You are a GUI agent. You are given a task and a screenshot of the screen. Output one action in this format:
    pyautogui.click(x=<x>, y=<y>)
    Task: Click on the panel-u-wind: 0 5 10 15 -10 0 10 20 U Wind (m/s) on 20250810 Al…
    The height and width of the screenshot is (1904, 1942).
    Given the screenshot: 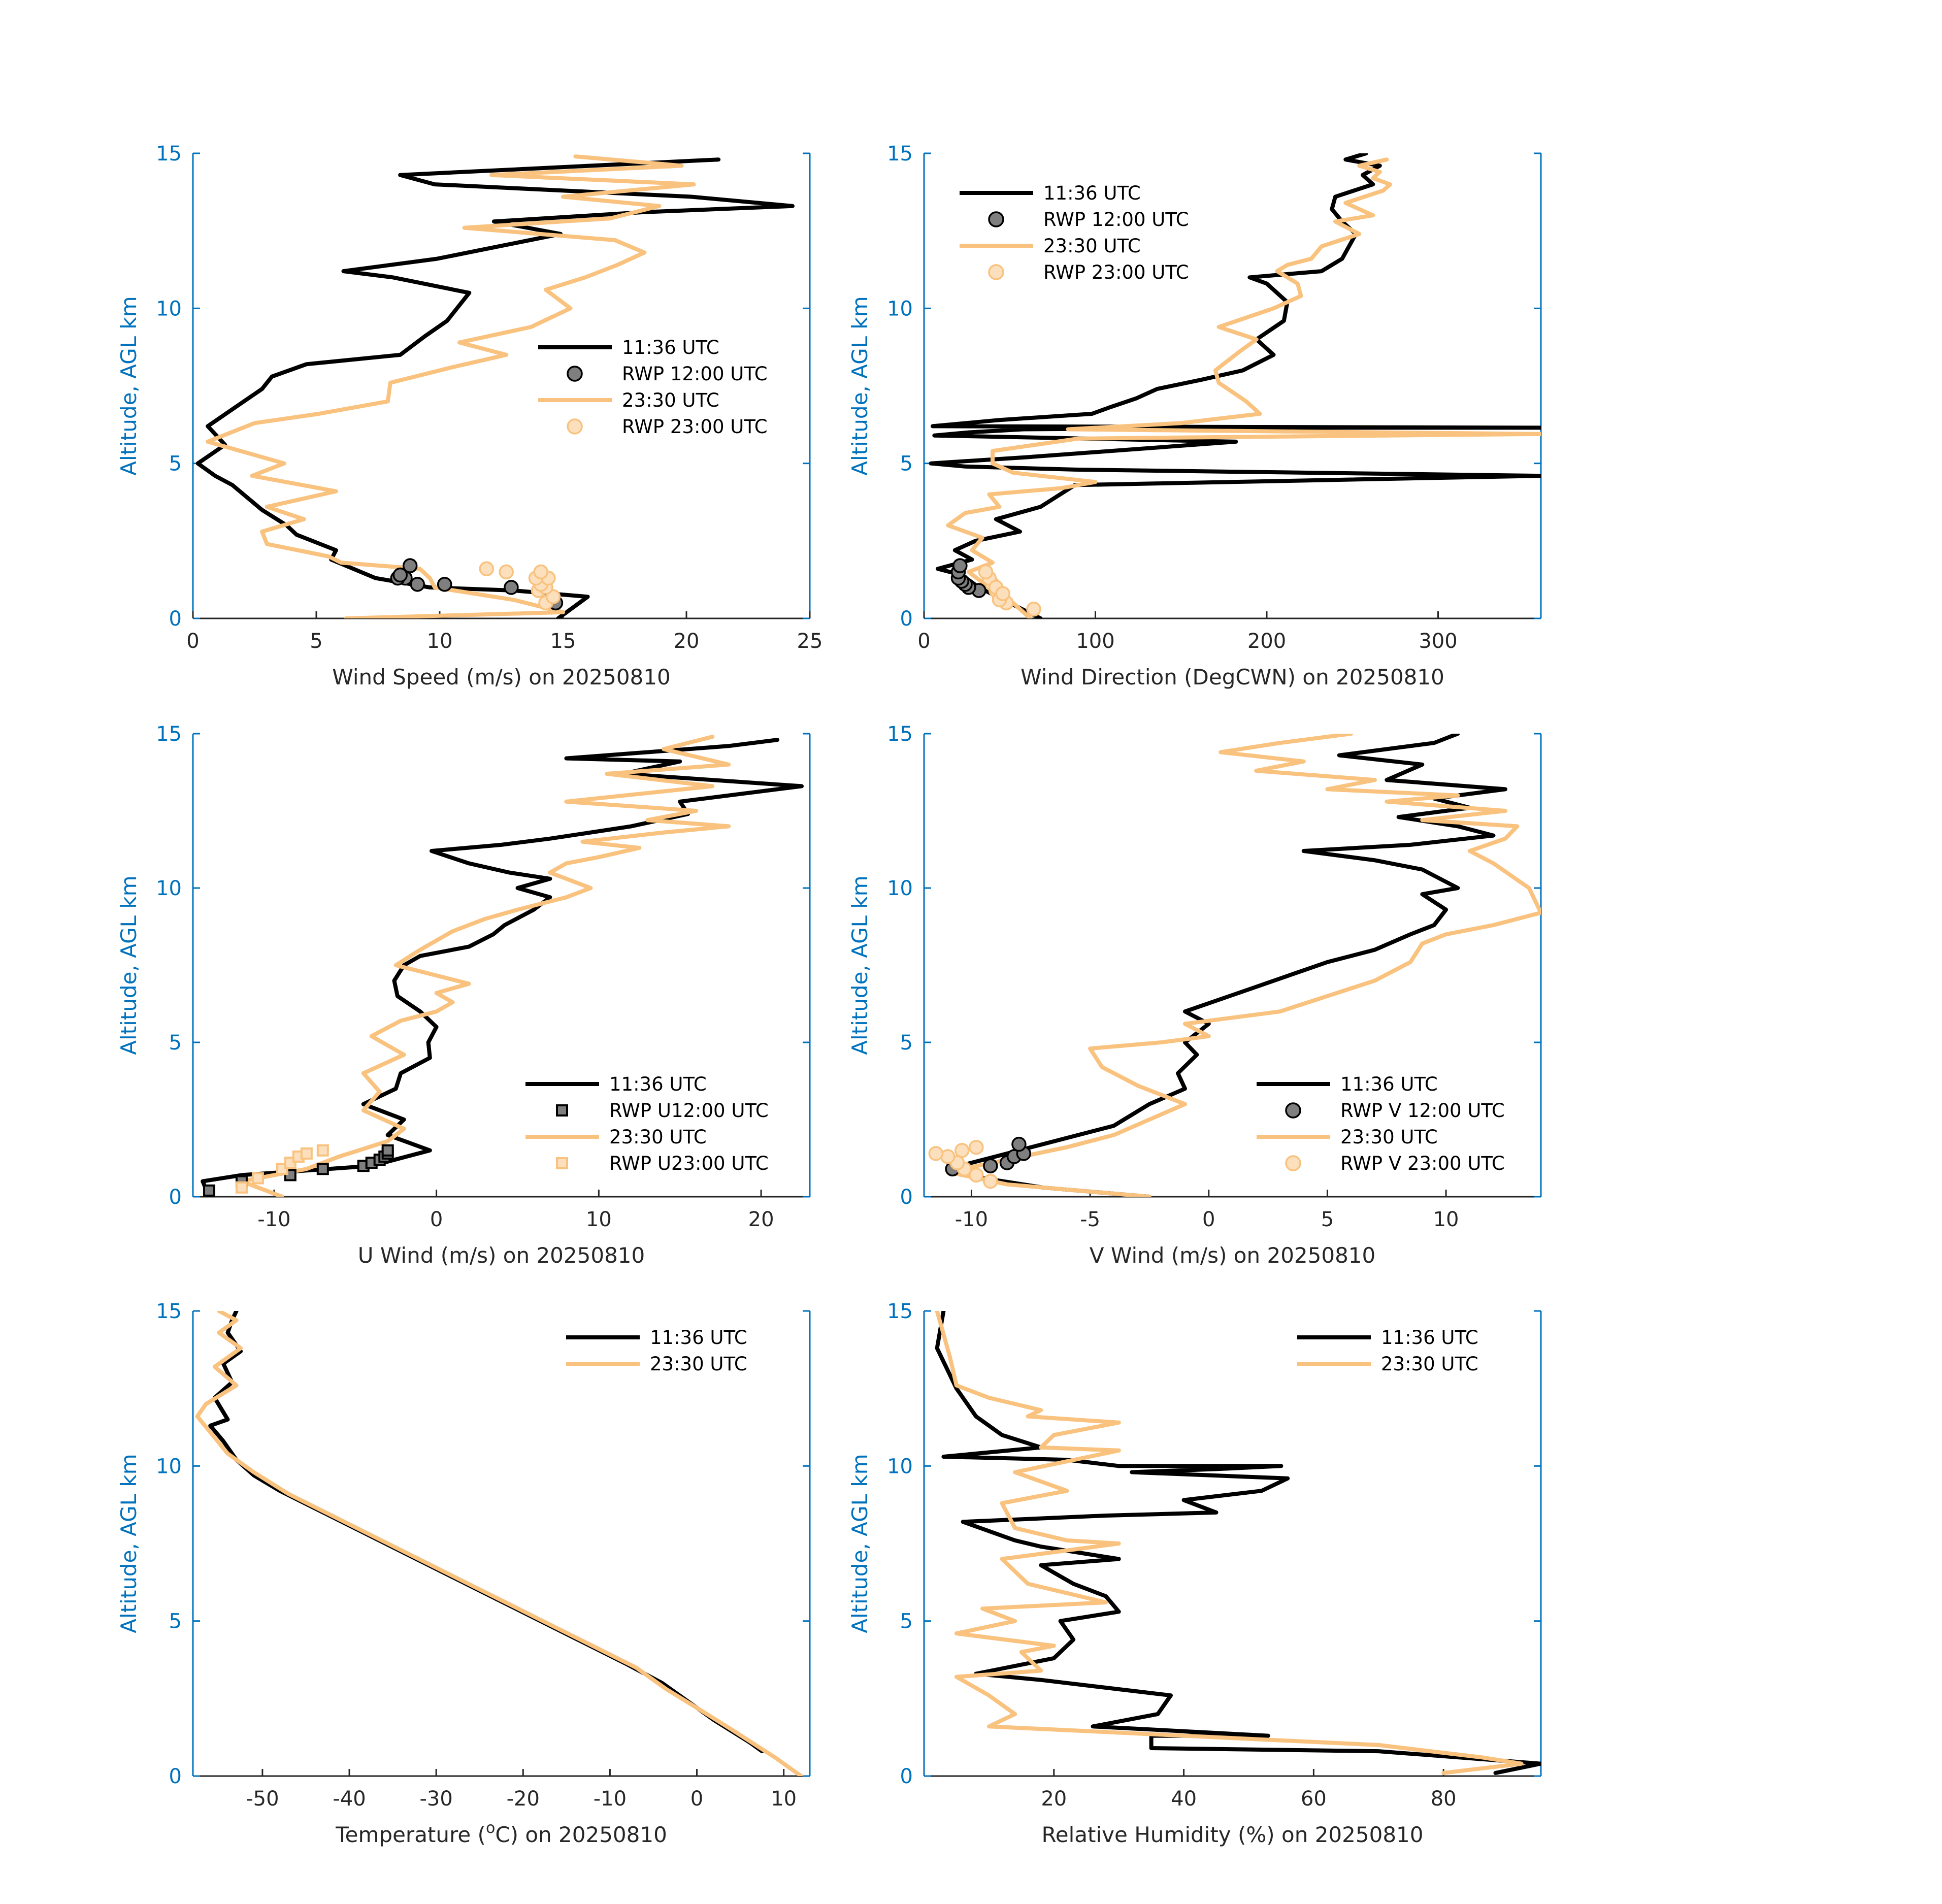 What is the action you would take?
    pyautogui.click(x=463, y=996)
    